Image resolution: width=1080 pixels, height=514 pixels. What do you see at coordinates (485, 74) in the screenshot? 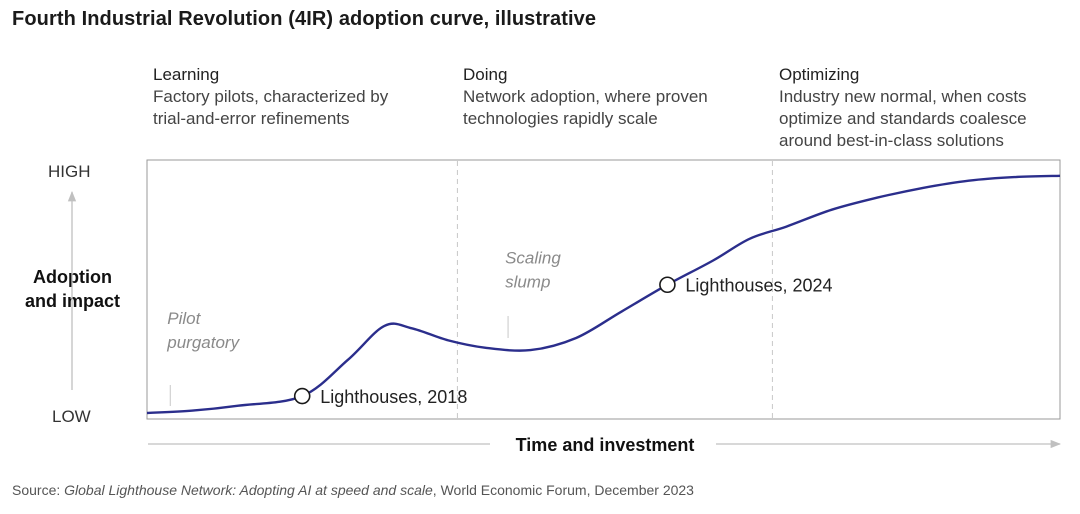
I see `phase-name: Doing` at bounding box center [485, 74].